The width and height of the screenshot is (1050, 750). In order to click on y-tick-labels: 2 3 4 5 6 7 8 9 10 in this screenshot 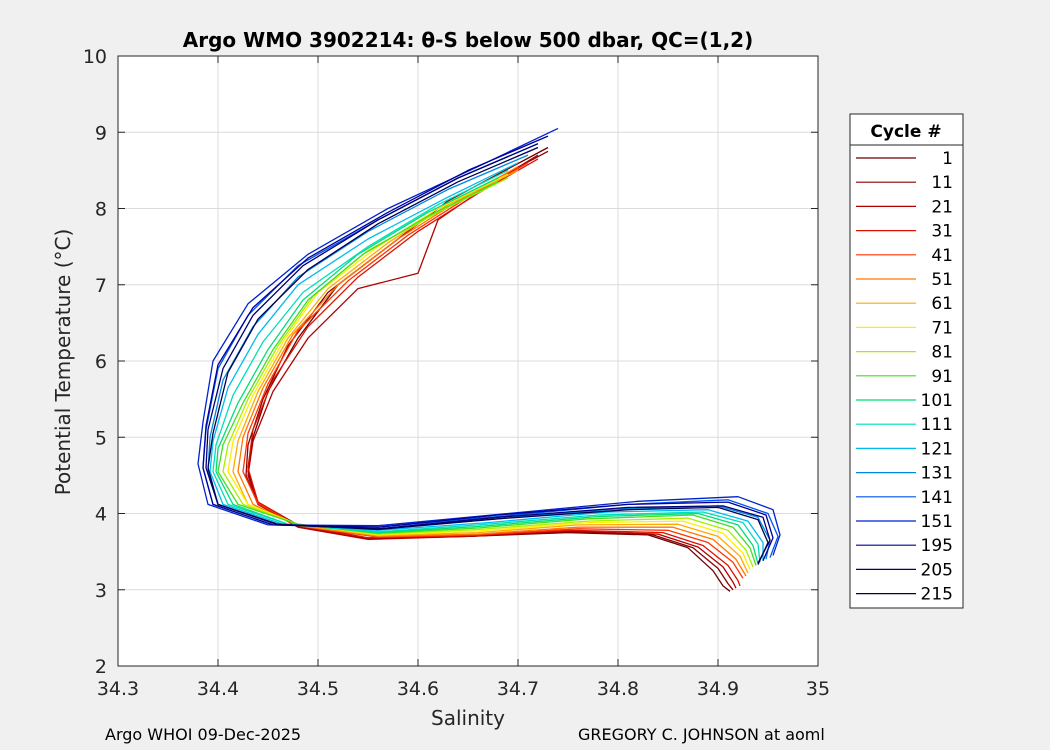, I will do `click(95, 362)`.